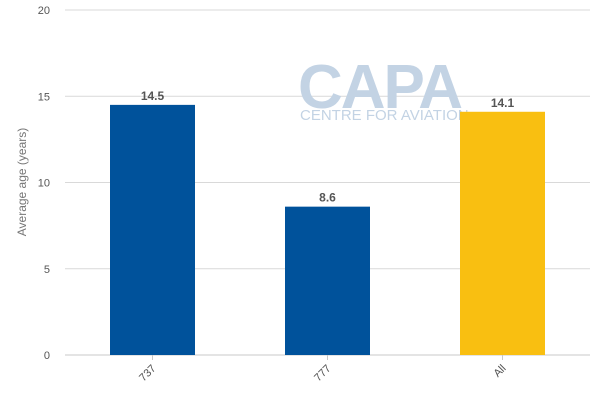 This screenshot has width=600, height=400. I want to click on y-tick-label: 5, so click(47, 270).